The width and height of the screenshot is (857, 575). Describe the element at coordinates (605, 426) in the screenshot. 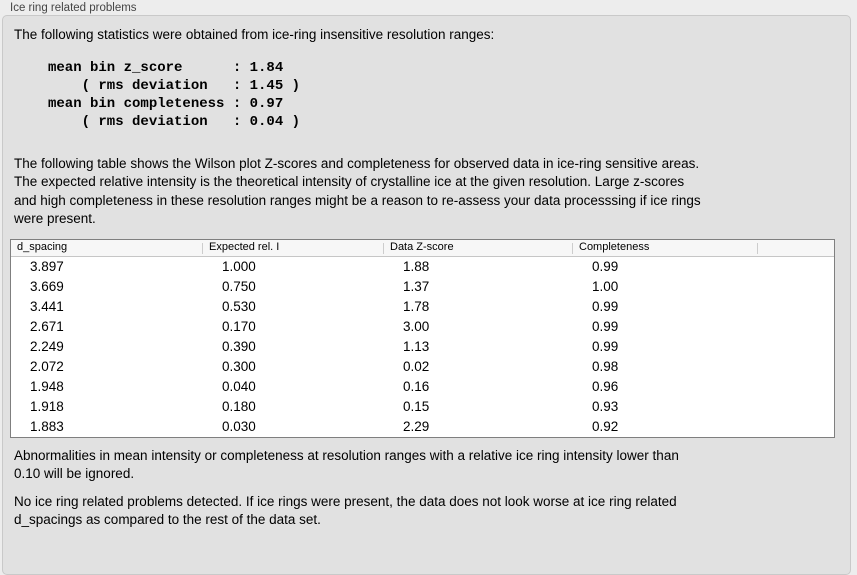

I see `cell-completeness: 0.92` at that location.